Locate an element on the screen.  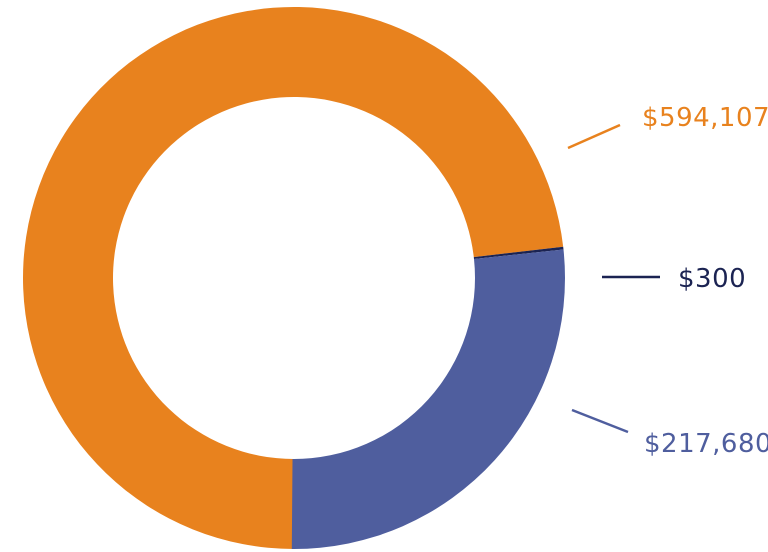
slice-label-0: $594,107 is located at coordinates (705, 118).